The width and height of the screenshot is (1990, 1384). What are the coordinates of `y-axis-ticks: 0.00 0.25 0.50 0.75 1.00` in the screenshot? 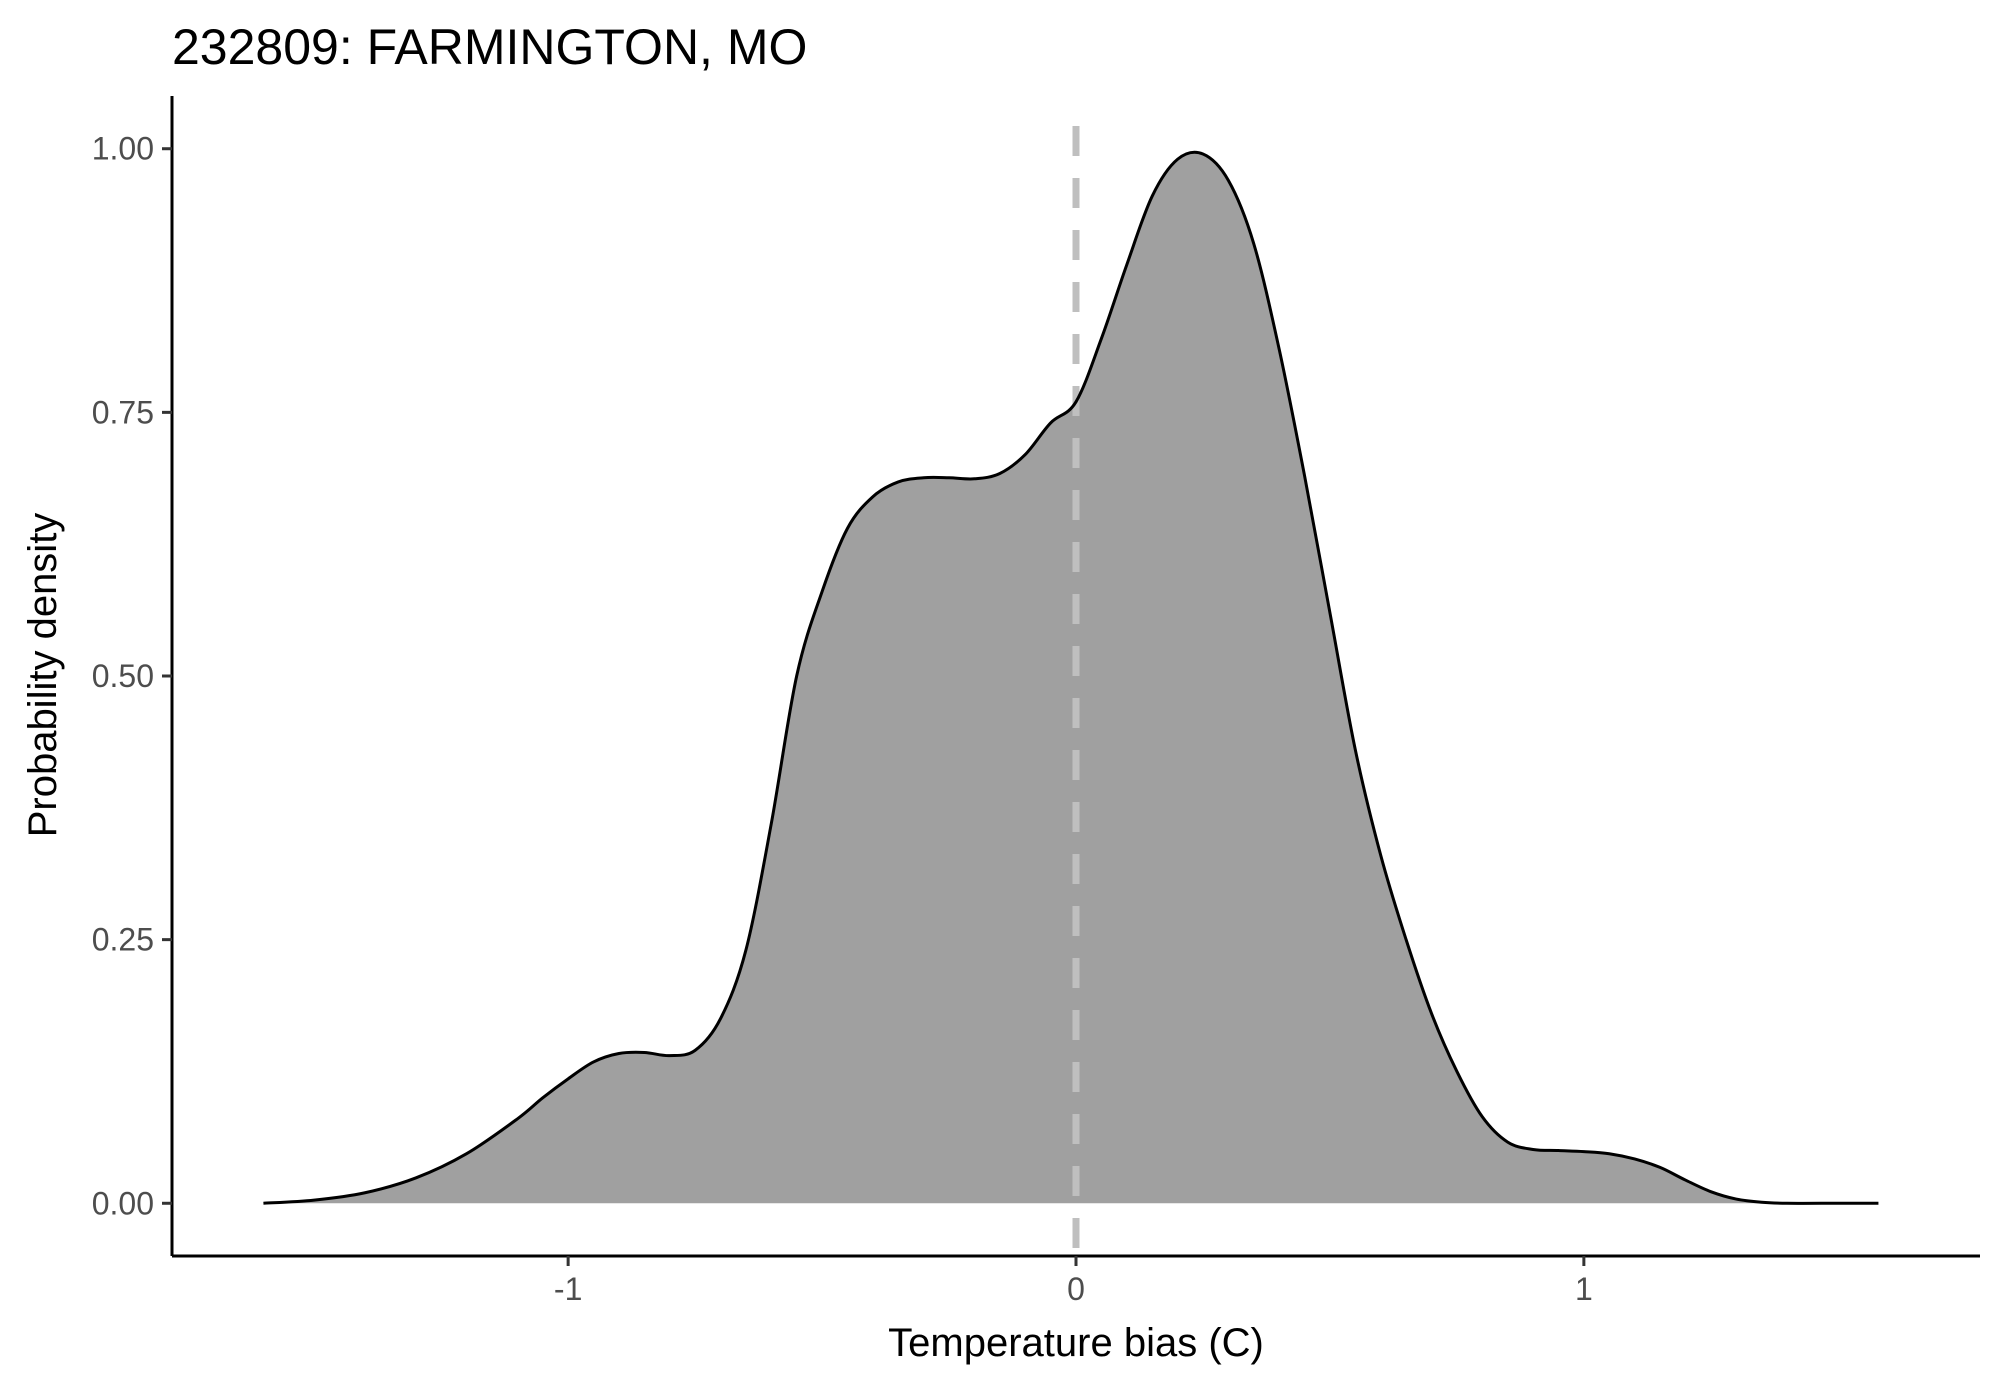 It's located at (132, 676).